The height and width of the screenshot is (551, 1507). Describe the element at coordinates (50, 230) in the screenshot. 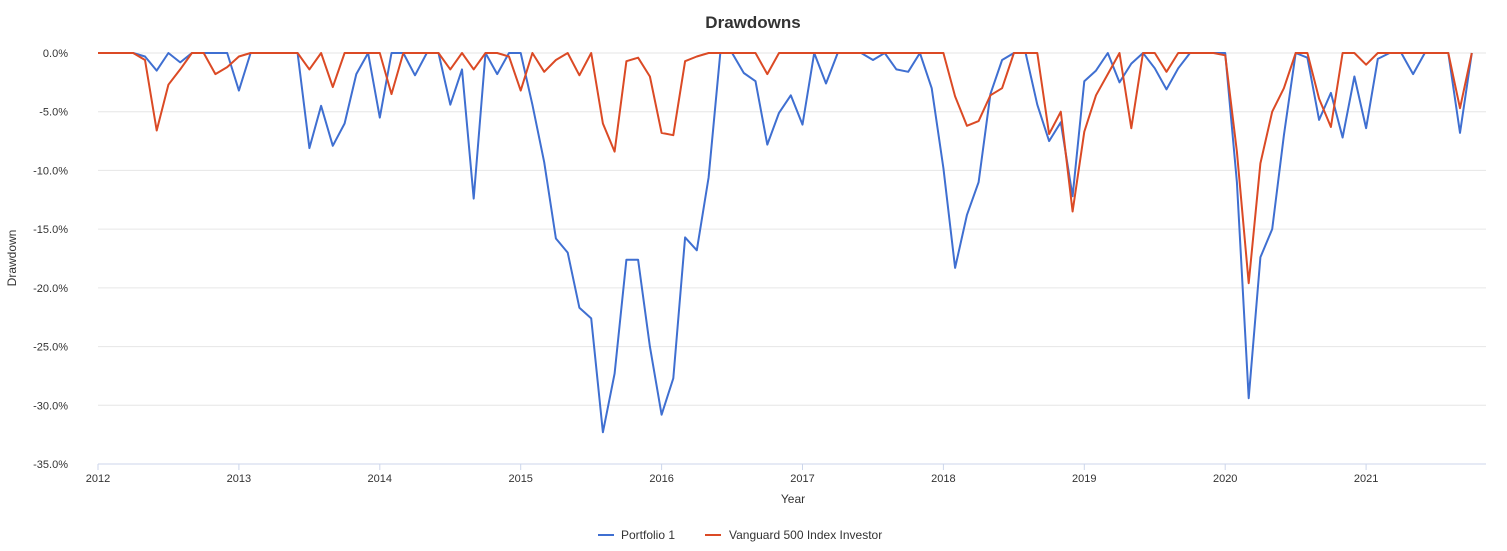

I see `y-tick-label: -15.0%` at that location.